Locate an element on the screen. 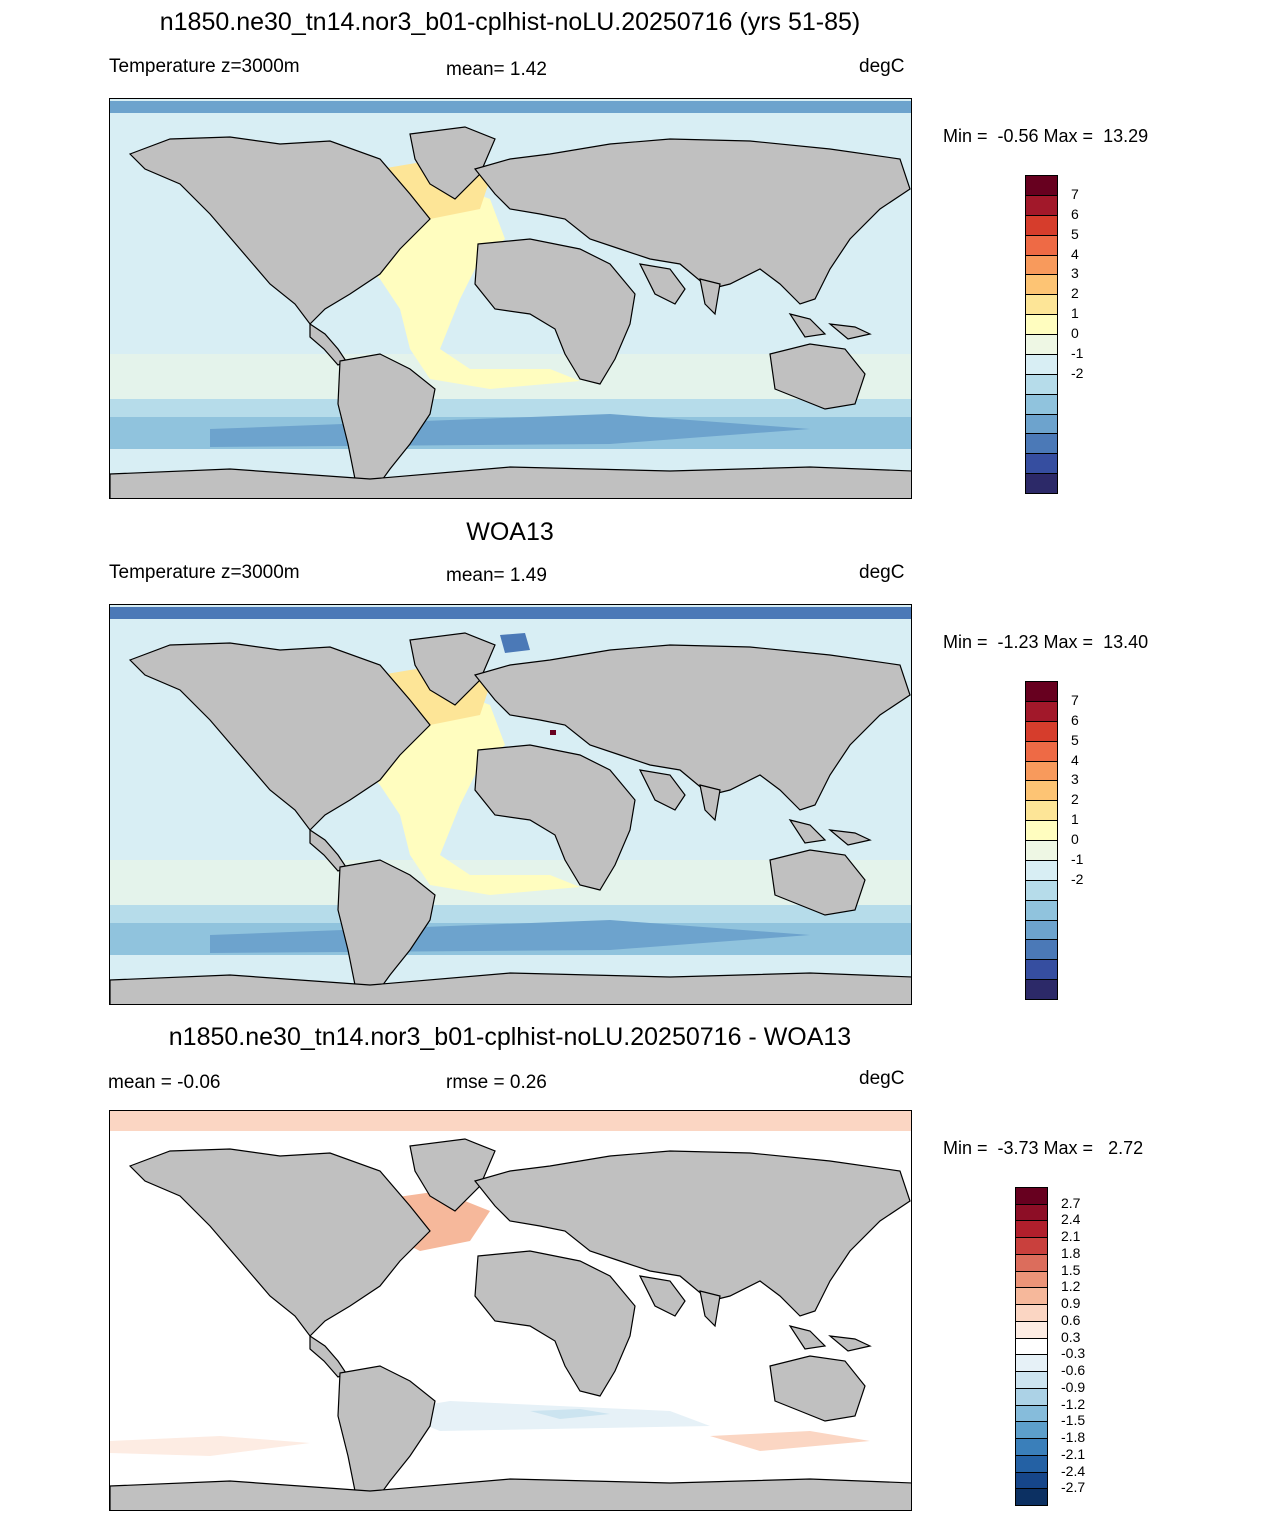 The width and height of the screenshot is (1285, 1519). mean-label: mean = -0.06 is located at coordinates (164, 1082).